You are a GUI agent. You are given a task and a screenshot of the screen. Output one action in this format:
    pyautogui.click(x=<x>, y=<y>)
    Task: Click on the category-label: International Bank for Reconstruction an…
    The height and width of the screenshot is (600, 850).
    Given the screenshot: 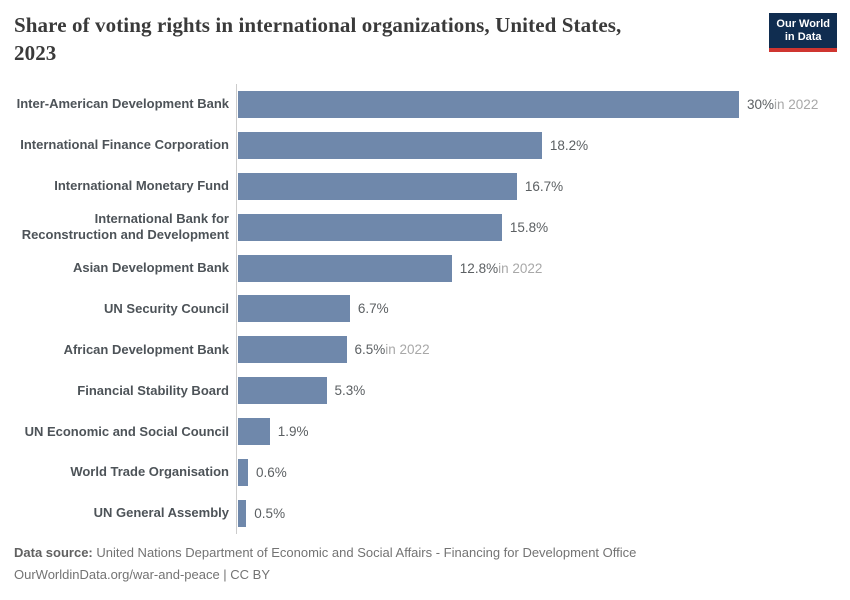 What is the action you would take?
    pyautogui.click(x=125, y=227)
    